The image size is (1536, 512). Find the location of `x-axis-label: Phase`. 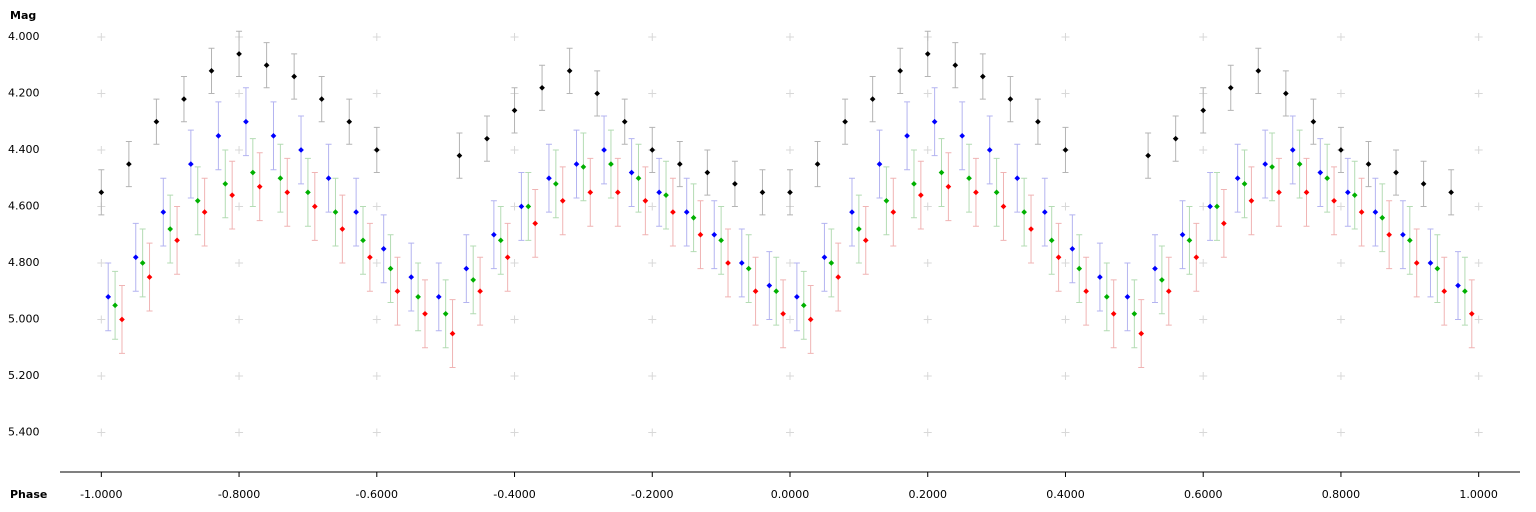

x-axis-label: Phase is located at coordinates (28, 494).